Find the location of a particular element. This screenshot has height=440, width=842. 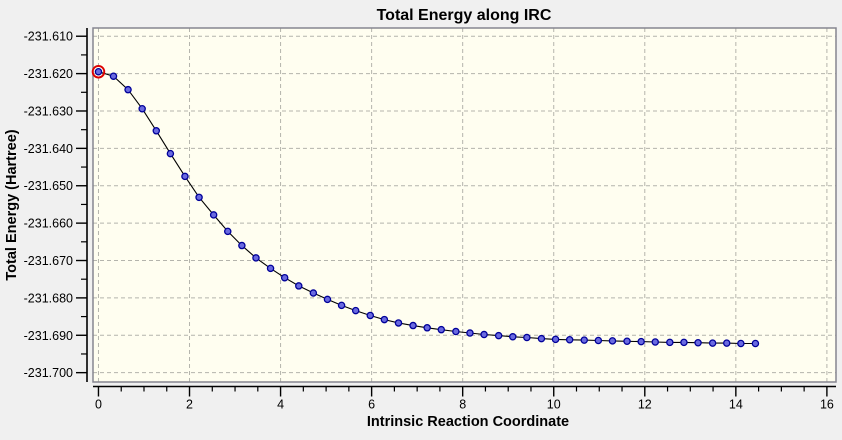

y-tick-label: -231.690 is located at coordinates (48, 336).